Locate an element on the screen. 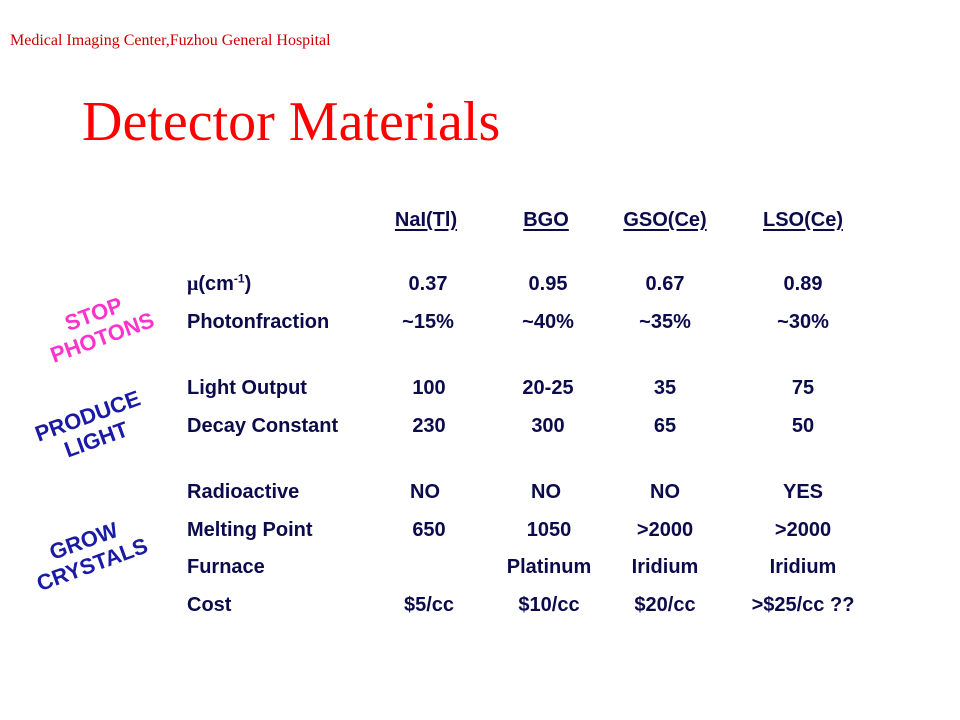  row-label-photonfraction: Photonfraction is located at coordinates (258, 322).